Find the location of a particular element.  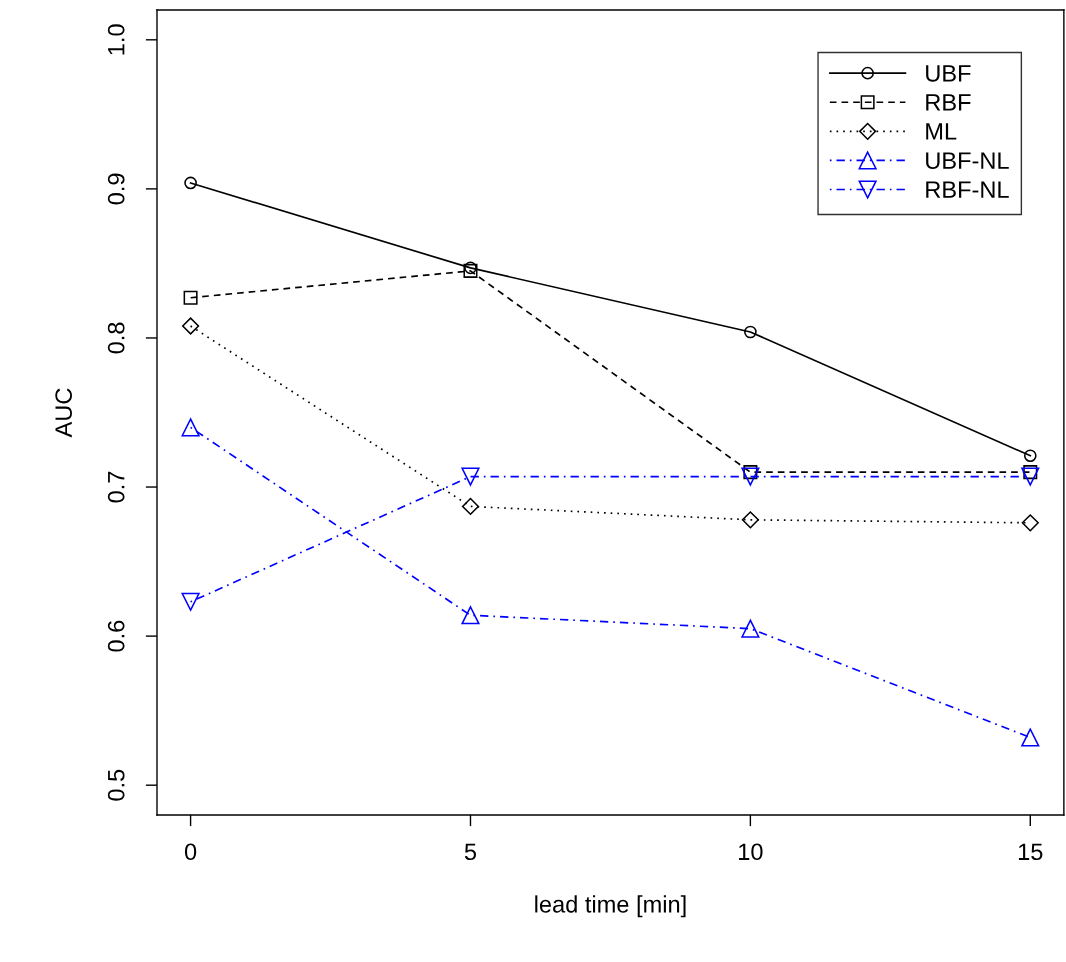

x-tick-label: 15 is located at coordinates (1030, 852).